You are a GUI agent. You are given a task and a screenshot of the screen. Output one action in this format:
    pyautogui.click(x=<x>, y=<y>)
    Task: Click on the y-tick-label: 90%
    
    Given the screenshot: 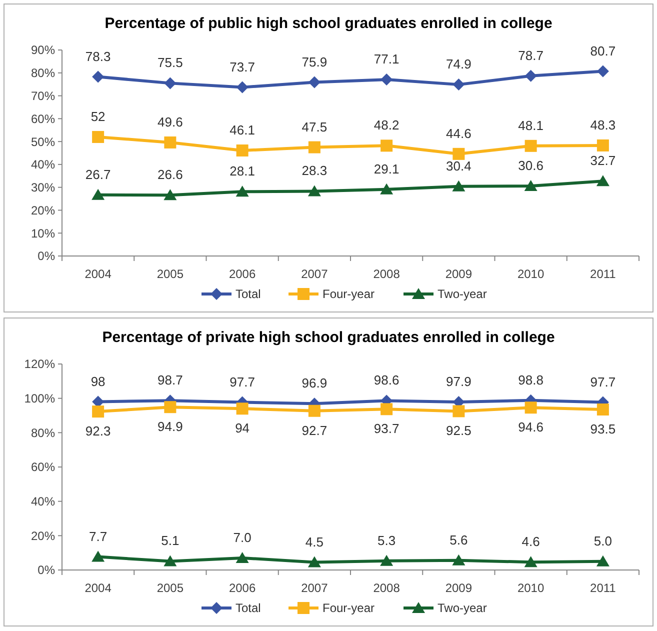 What is the action you would take?
    pyautogui.click(x=43, y=50)
    